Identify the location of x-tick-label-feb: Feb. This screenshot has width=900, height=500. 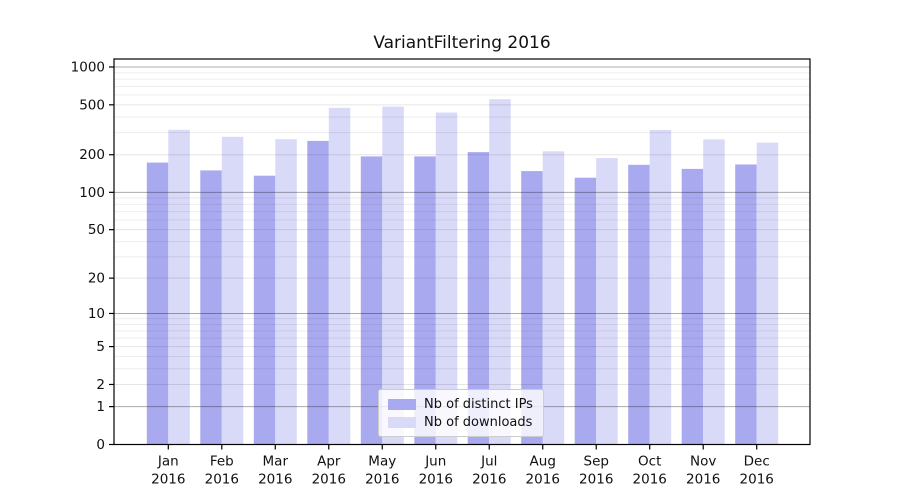
(222, 462).